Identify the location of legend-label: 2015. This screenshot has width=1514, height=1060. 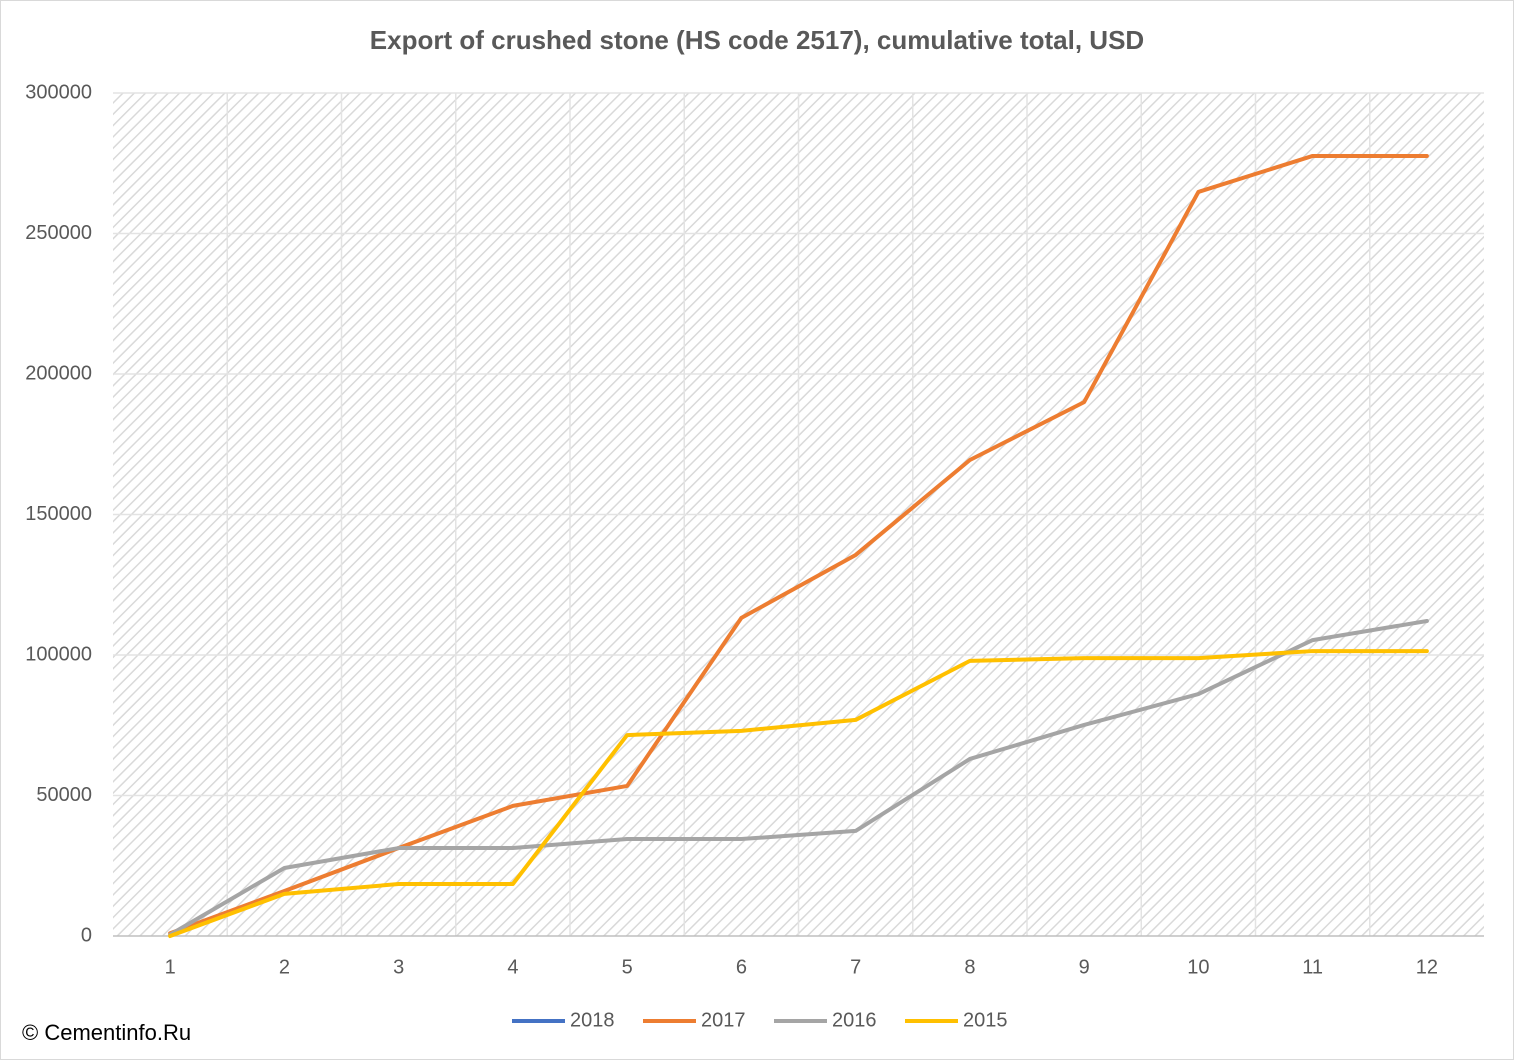
(985, 1020).